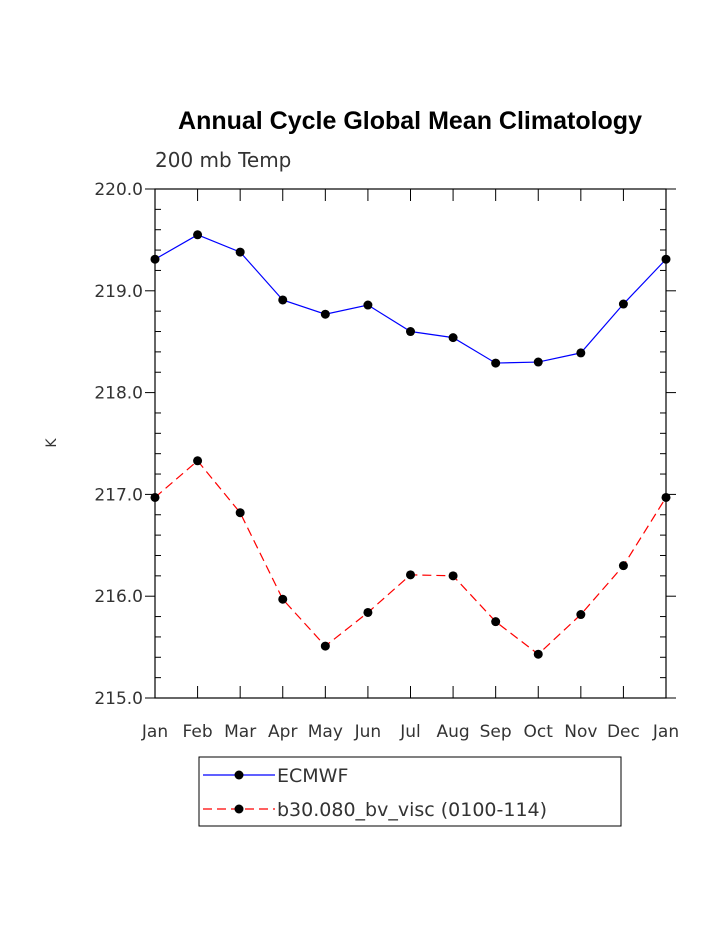  Describe the element at coordinates (375, 793) in the screenshot. I see `legend: ECMWF b30.080_bv_visc (0100-114)` at that location.